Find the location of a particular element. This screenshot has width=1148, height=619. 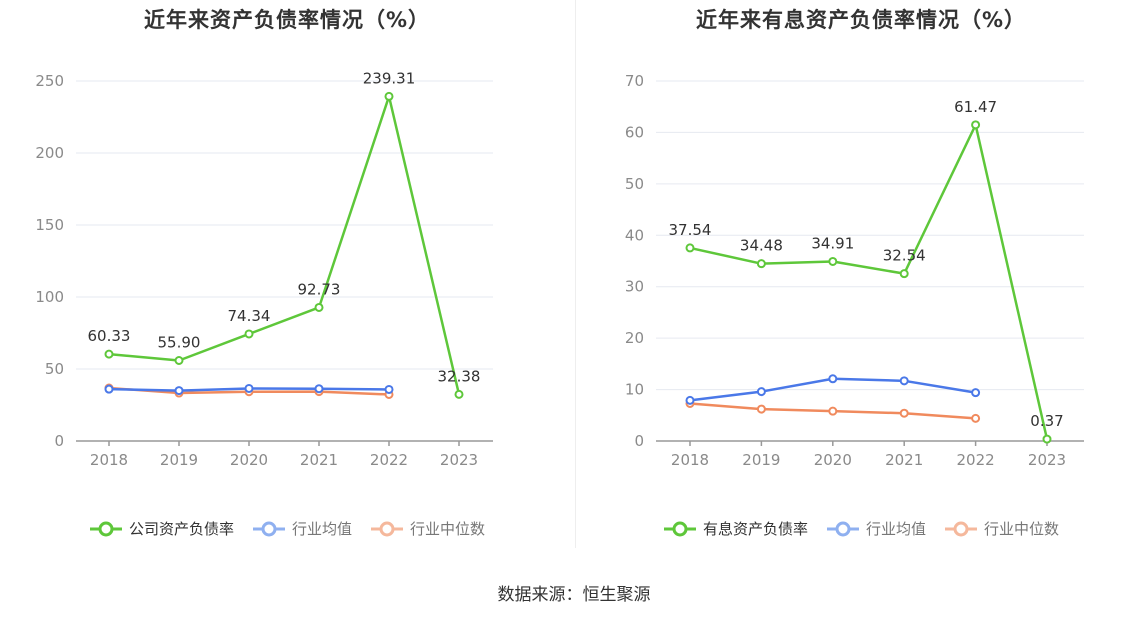

legend-item-company: 有息资产负债率 is located at coordinates (735, 528).